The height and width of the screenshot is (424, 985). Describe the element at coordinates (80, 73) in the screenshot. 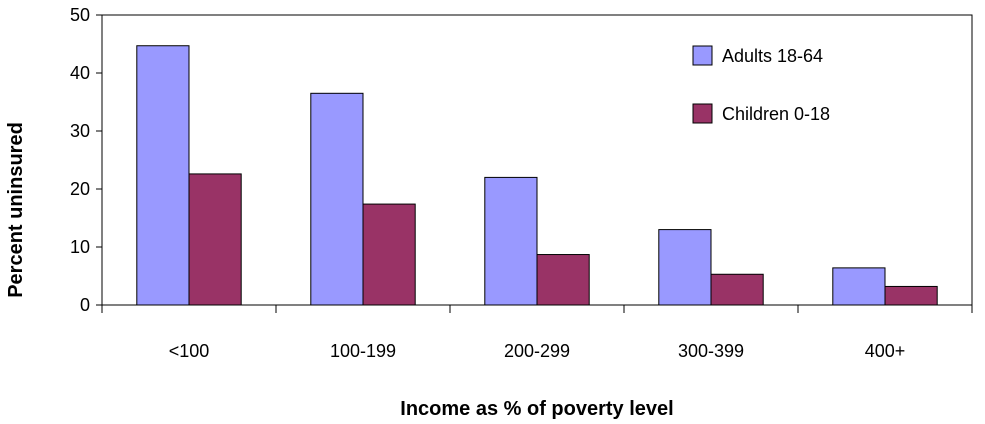

I see `y-tick-label: 40` at that location.